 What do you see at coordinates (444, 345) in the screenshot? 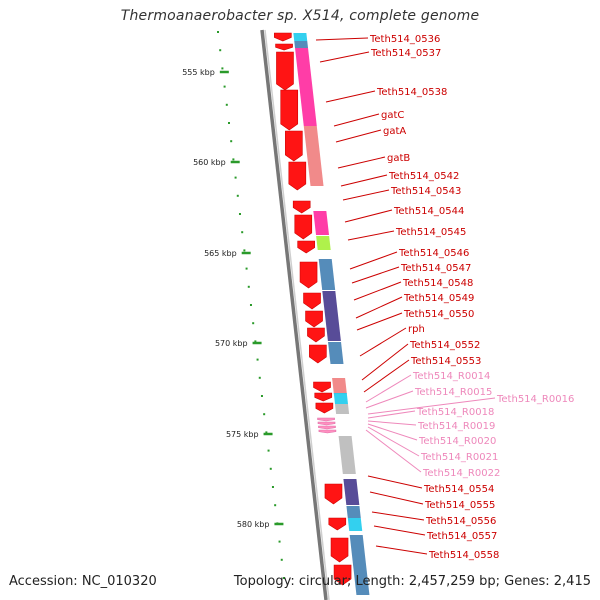
I see `gene-label: Teth514_0552` at bounding box center [444, 345].